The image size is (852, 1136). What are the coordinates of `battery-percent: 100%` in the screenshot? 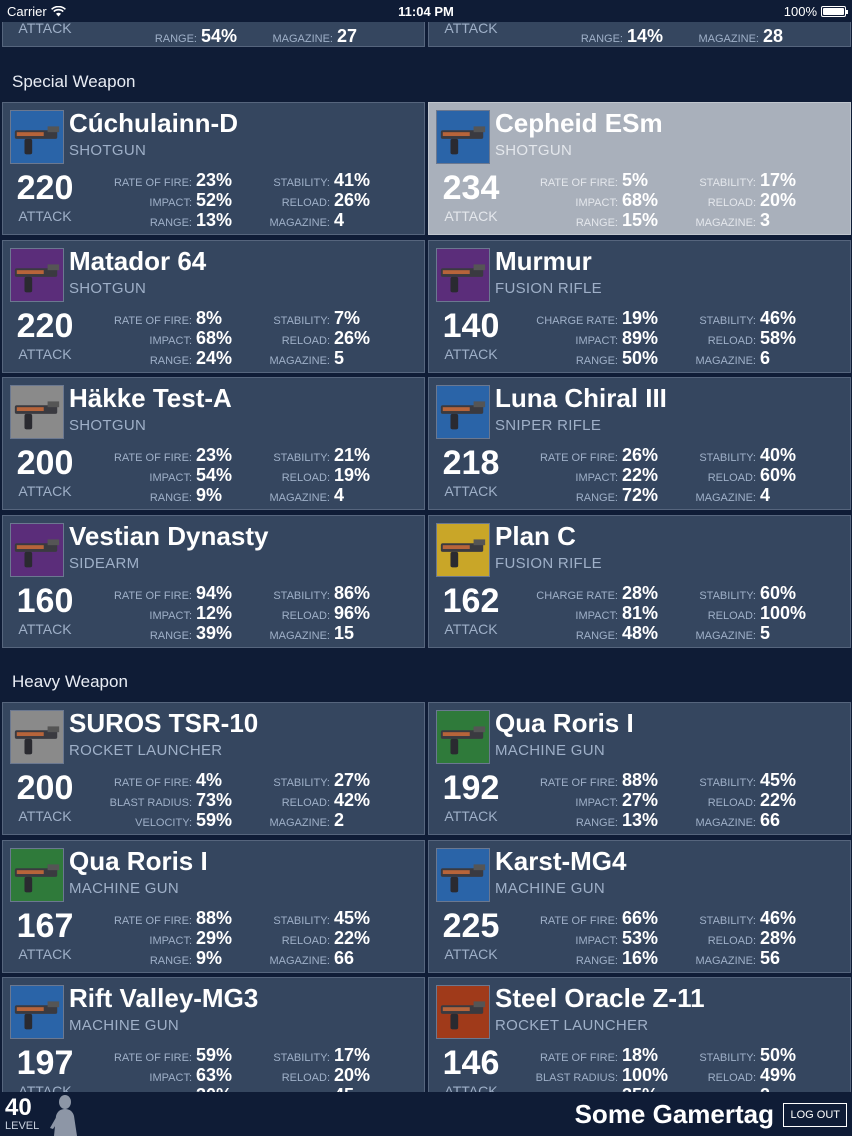 It's located at (800, 11).